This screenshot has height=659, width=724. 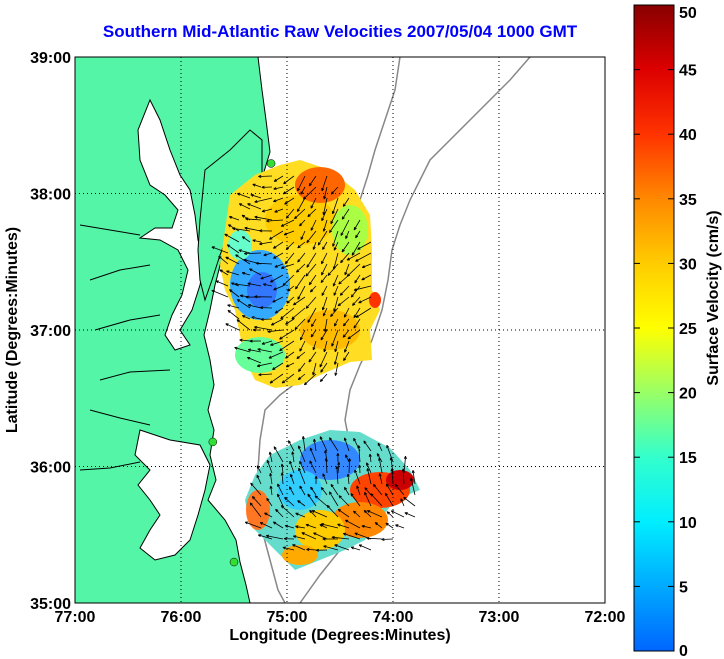 What do you see at coordinates (242, 363) in the screenshot?
I see `station-markers` at bounding box center [242, 363].